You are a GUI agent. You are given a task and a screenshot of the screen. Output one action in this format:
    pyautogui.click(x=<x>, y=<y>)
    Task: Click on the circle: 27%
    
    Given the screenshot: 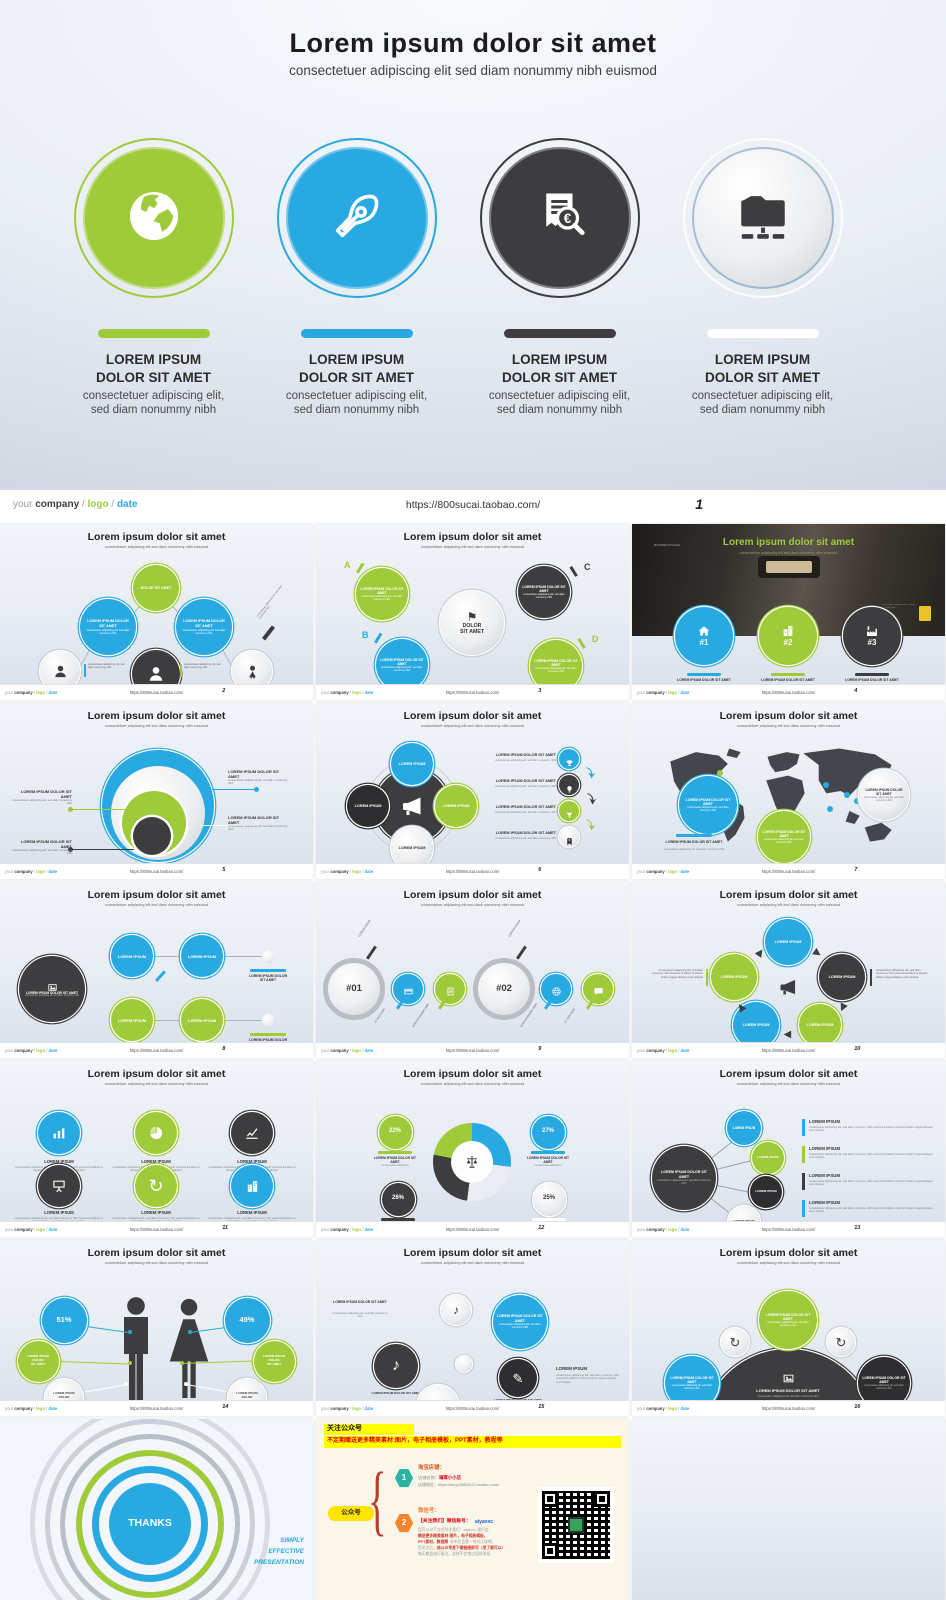 What is the action you would take?
    pyautogui.click(x=548, y=1132)
    